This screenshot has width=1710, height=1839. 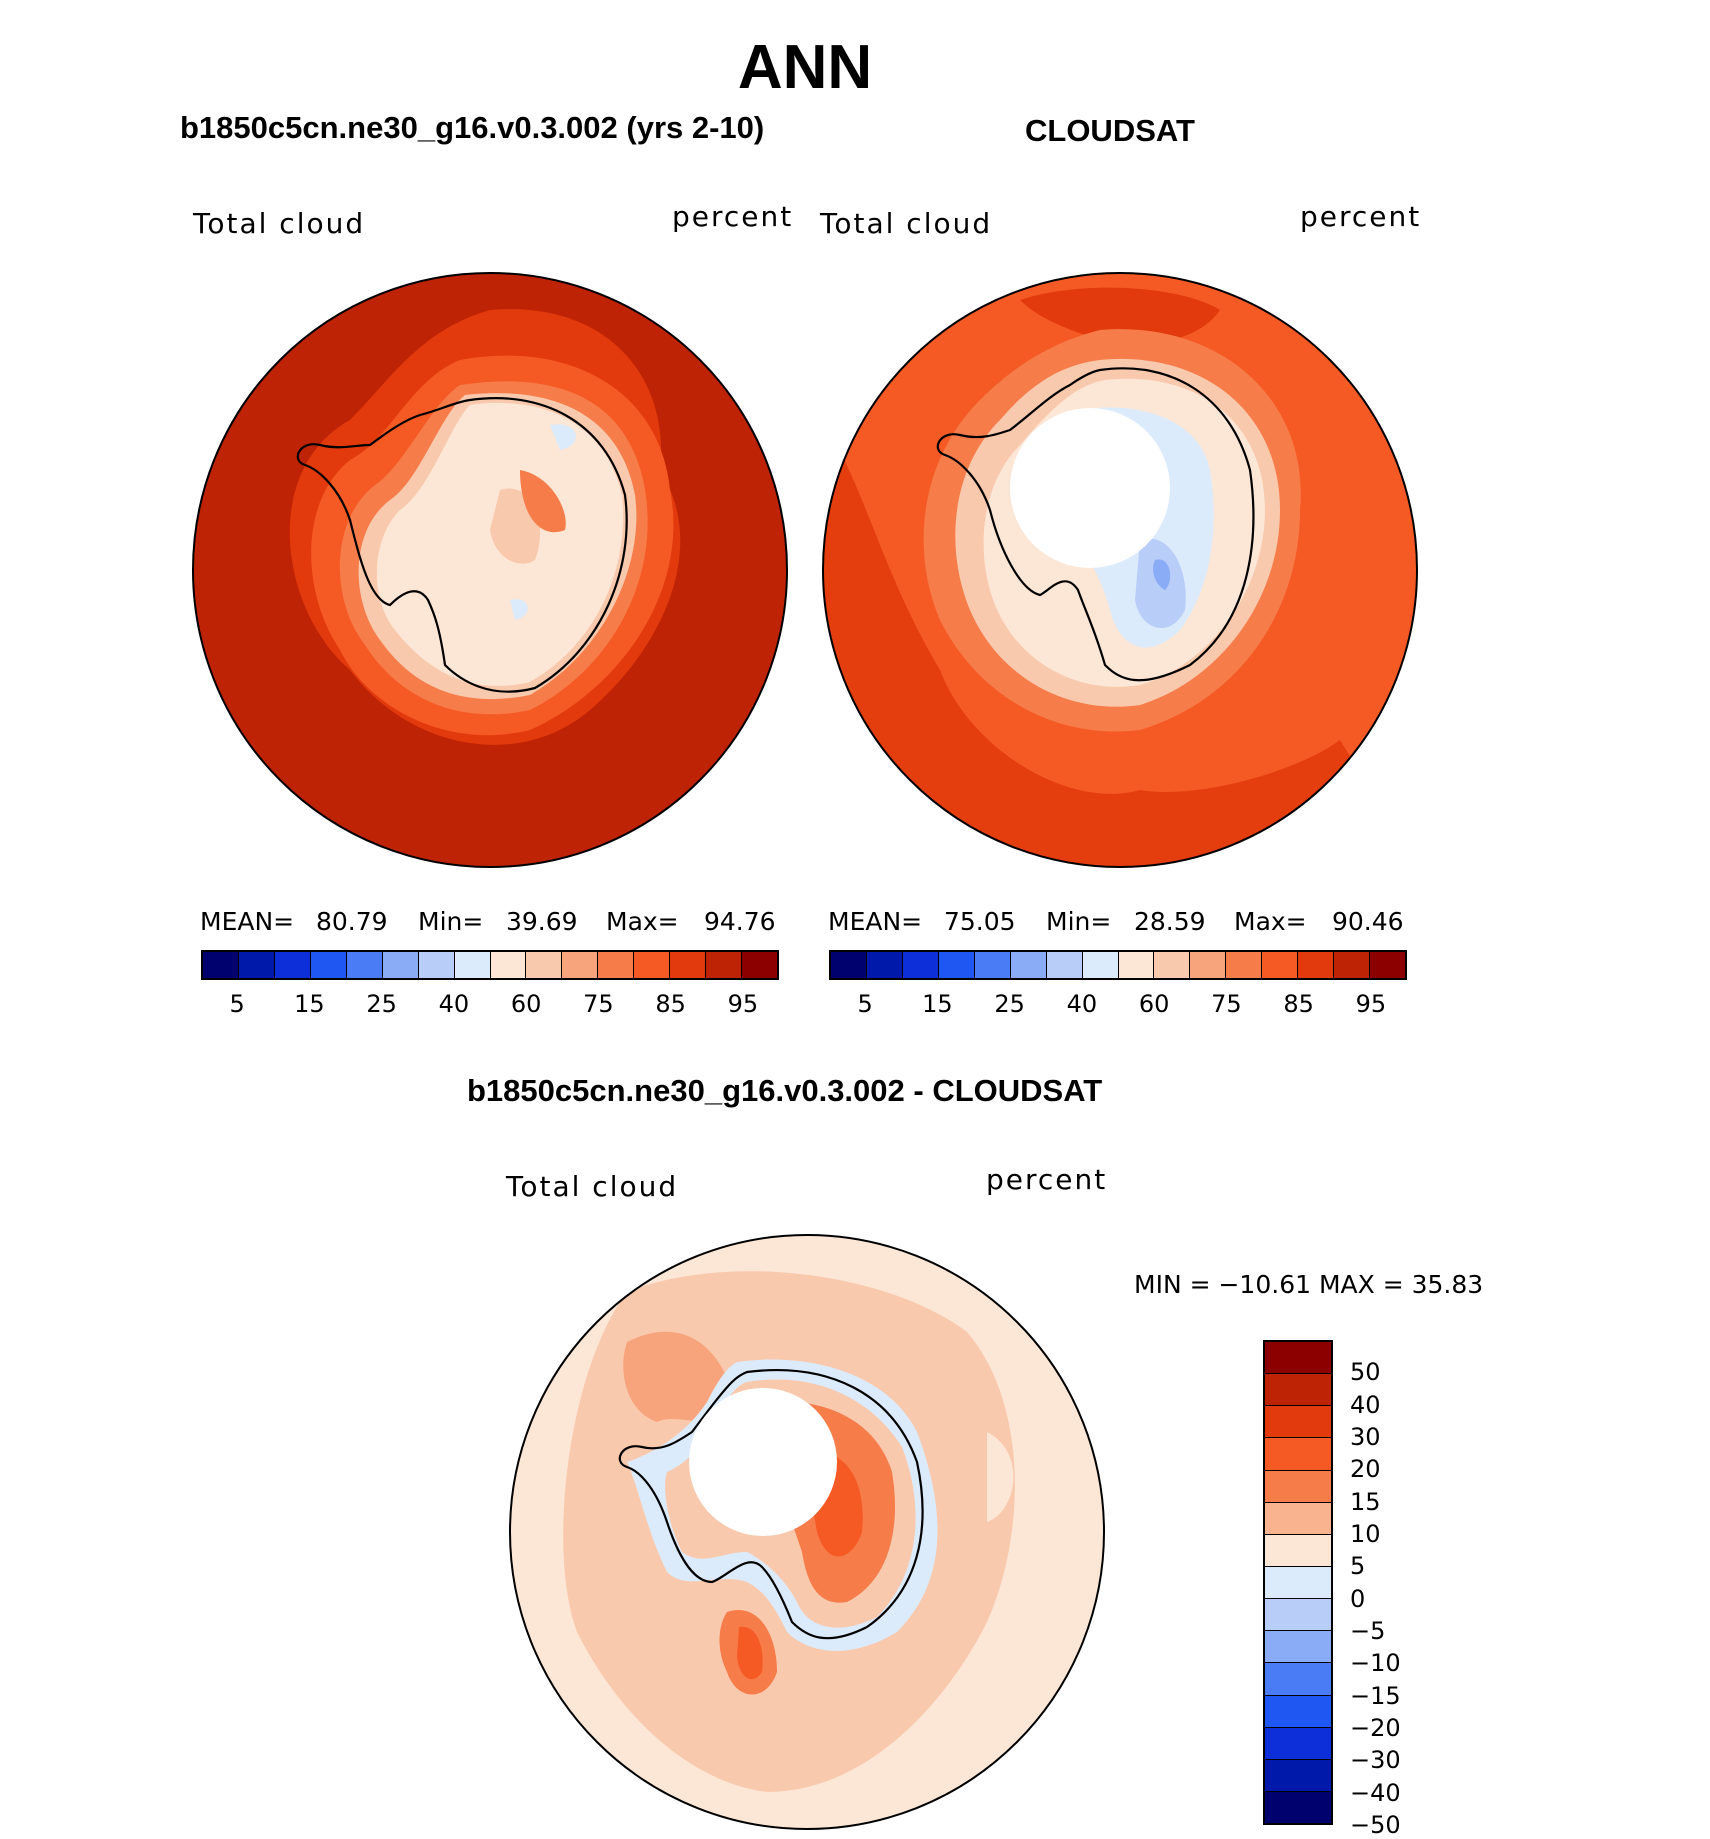 I want to click on page-title: ANN, so click(x=805, y=67).